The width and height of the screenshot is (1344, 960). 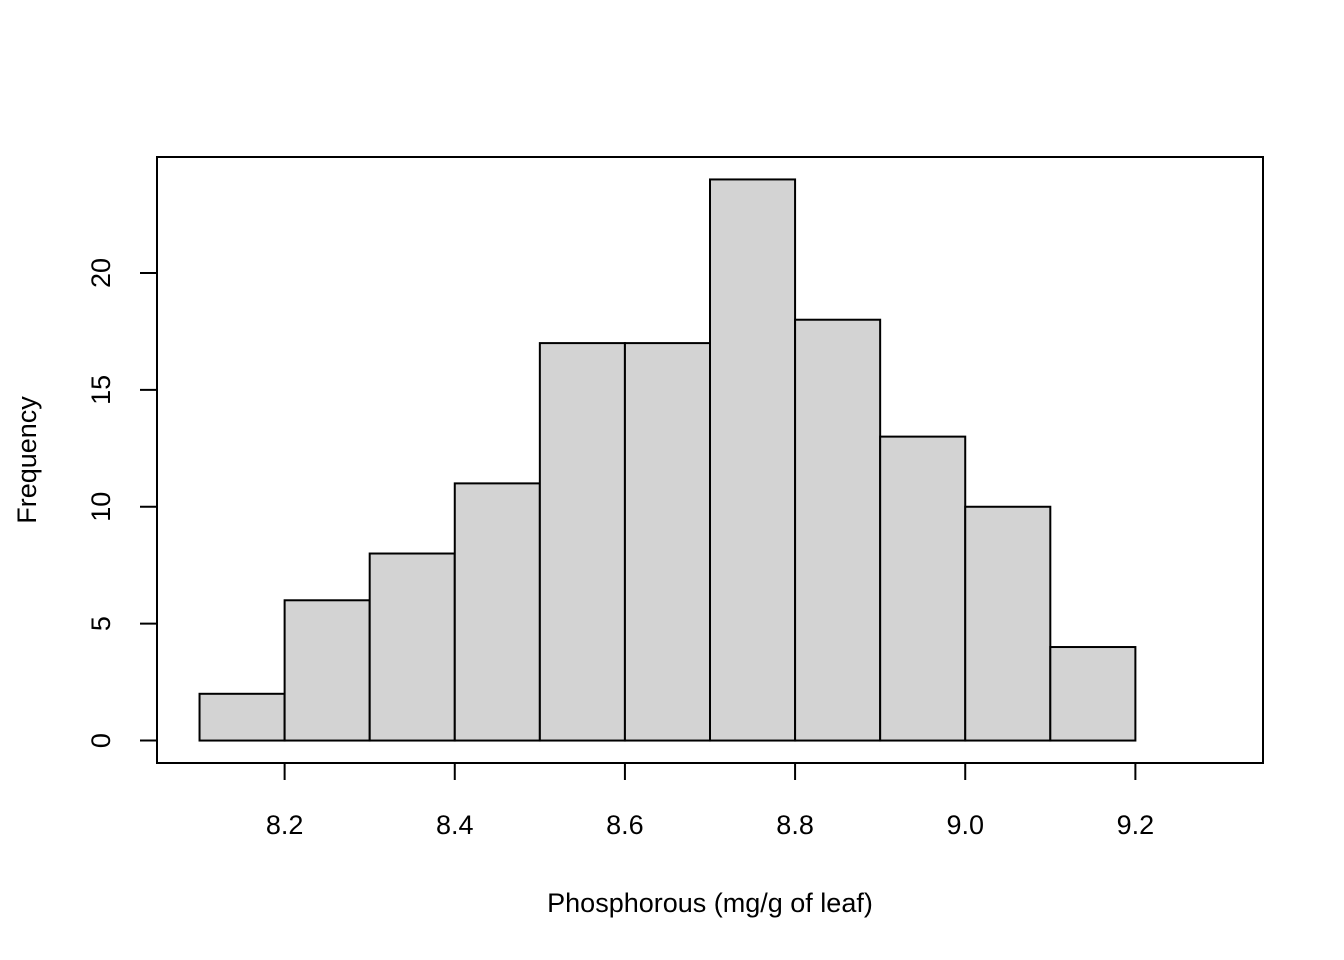 I want to click on y-tick-label: 20, so click(x=101, y=273).